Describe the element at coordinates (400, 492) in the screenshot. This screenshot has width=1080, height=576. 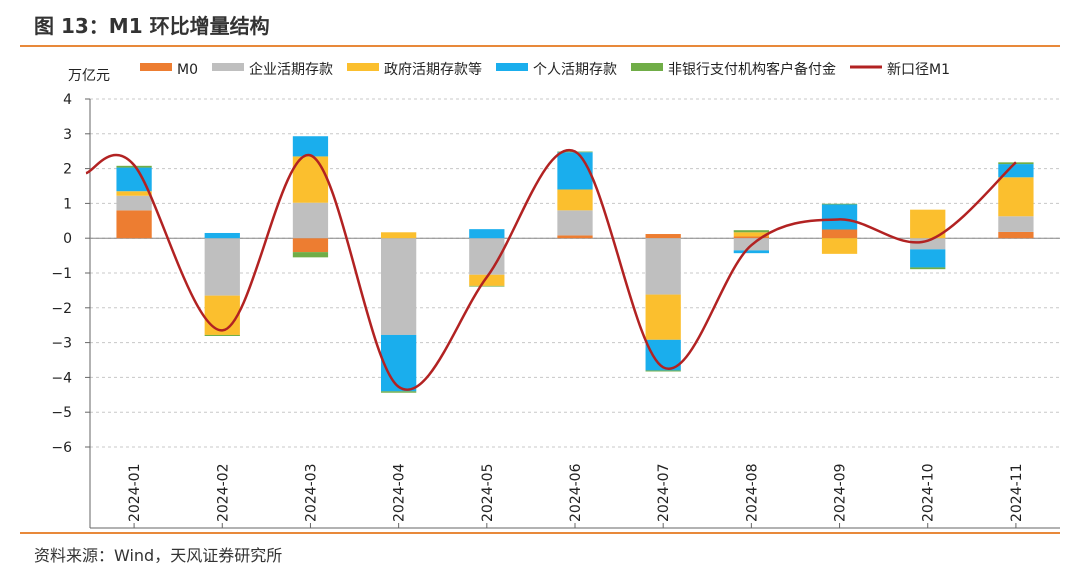
I see `x-tick-label: 2024-04` at that location.